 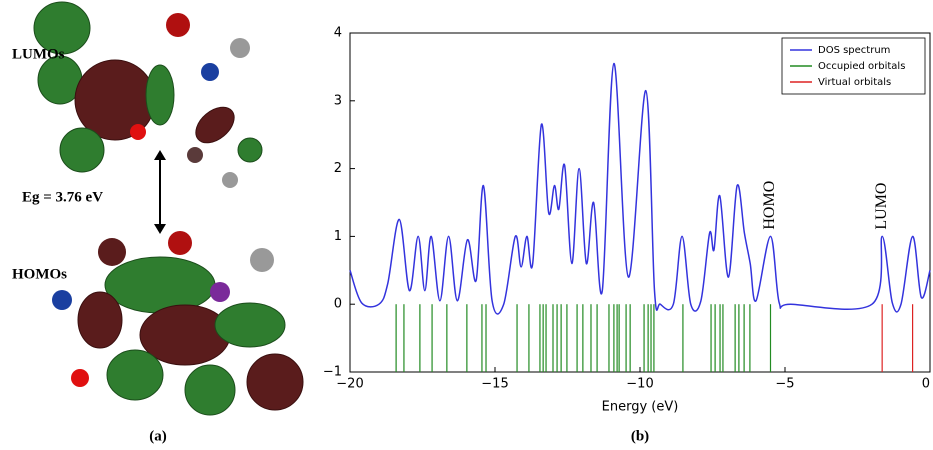 I want to click on x-tick-label: −5, so click(x=784, y=384).